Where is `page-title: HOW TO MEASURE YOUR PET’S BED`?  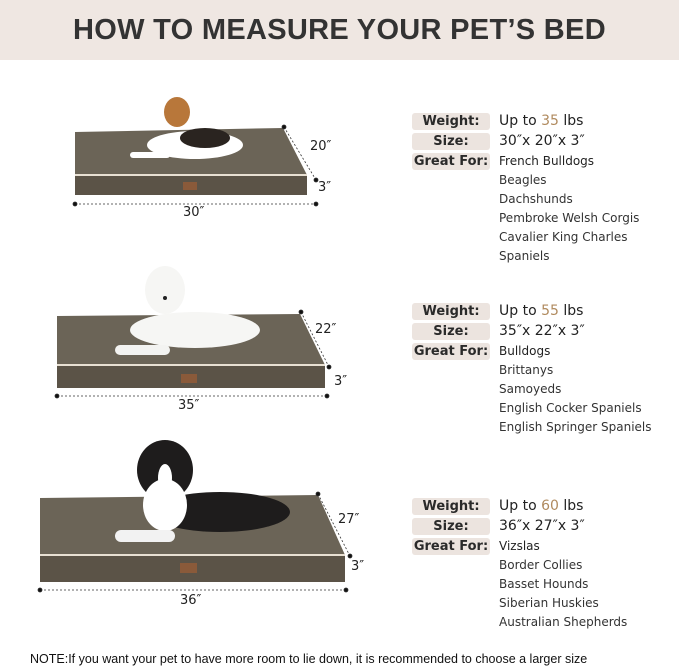
page-title: HOW TO MEASURE YOUR PET’S BED is located at coordinates (339, 29).